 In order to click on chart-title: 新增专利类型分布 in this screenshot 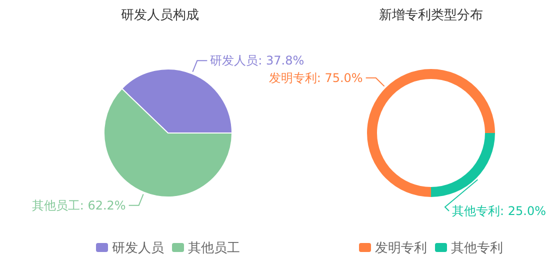, I will do `click(431, 15)`.